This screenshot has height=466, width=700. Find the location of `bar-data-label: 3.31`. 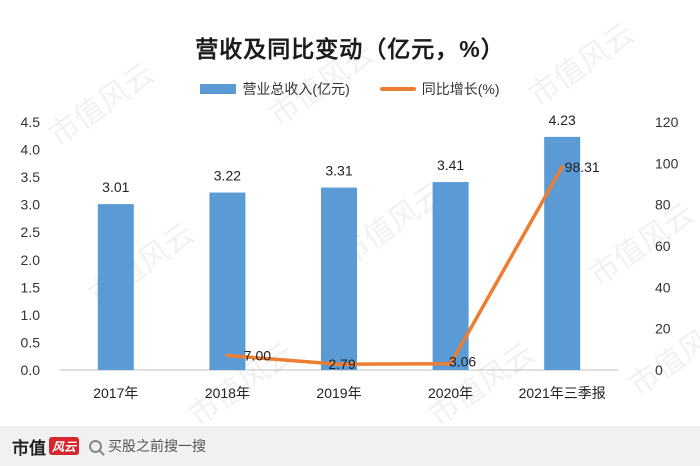

bar-data-label: 3.31 is located at coordinates (338, 171).